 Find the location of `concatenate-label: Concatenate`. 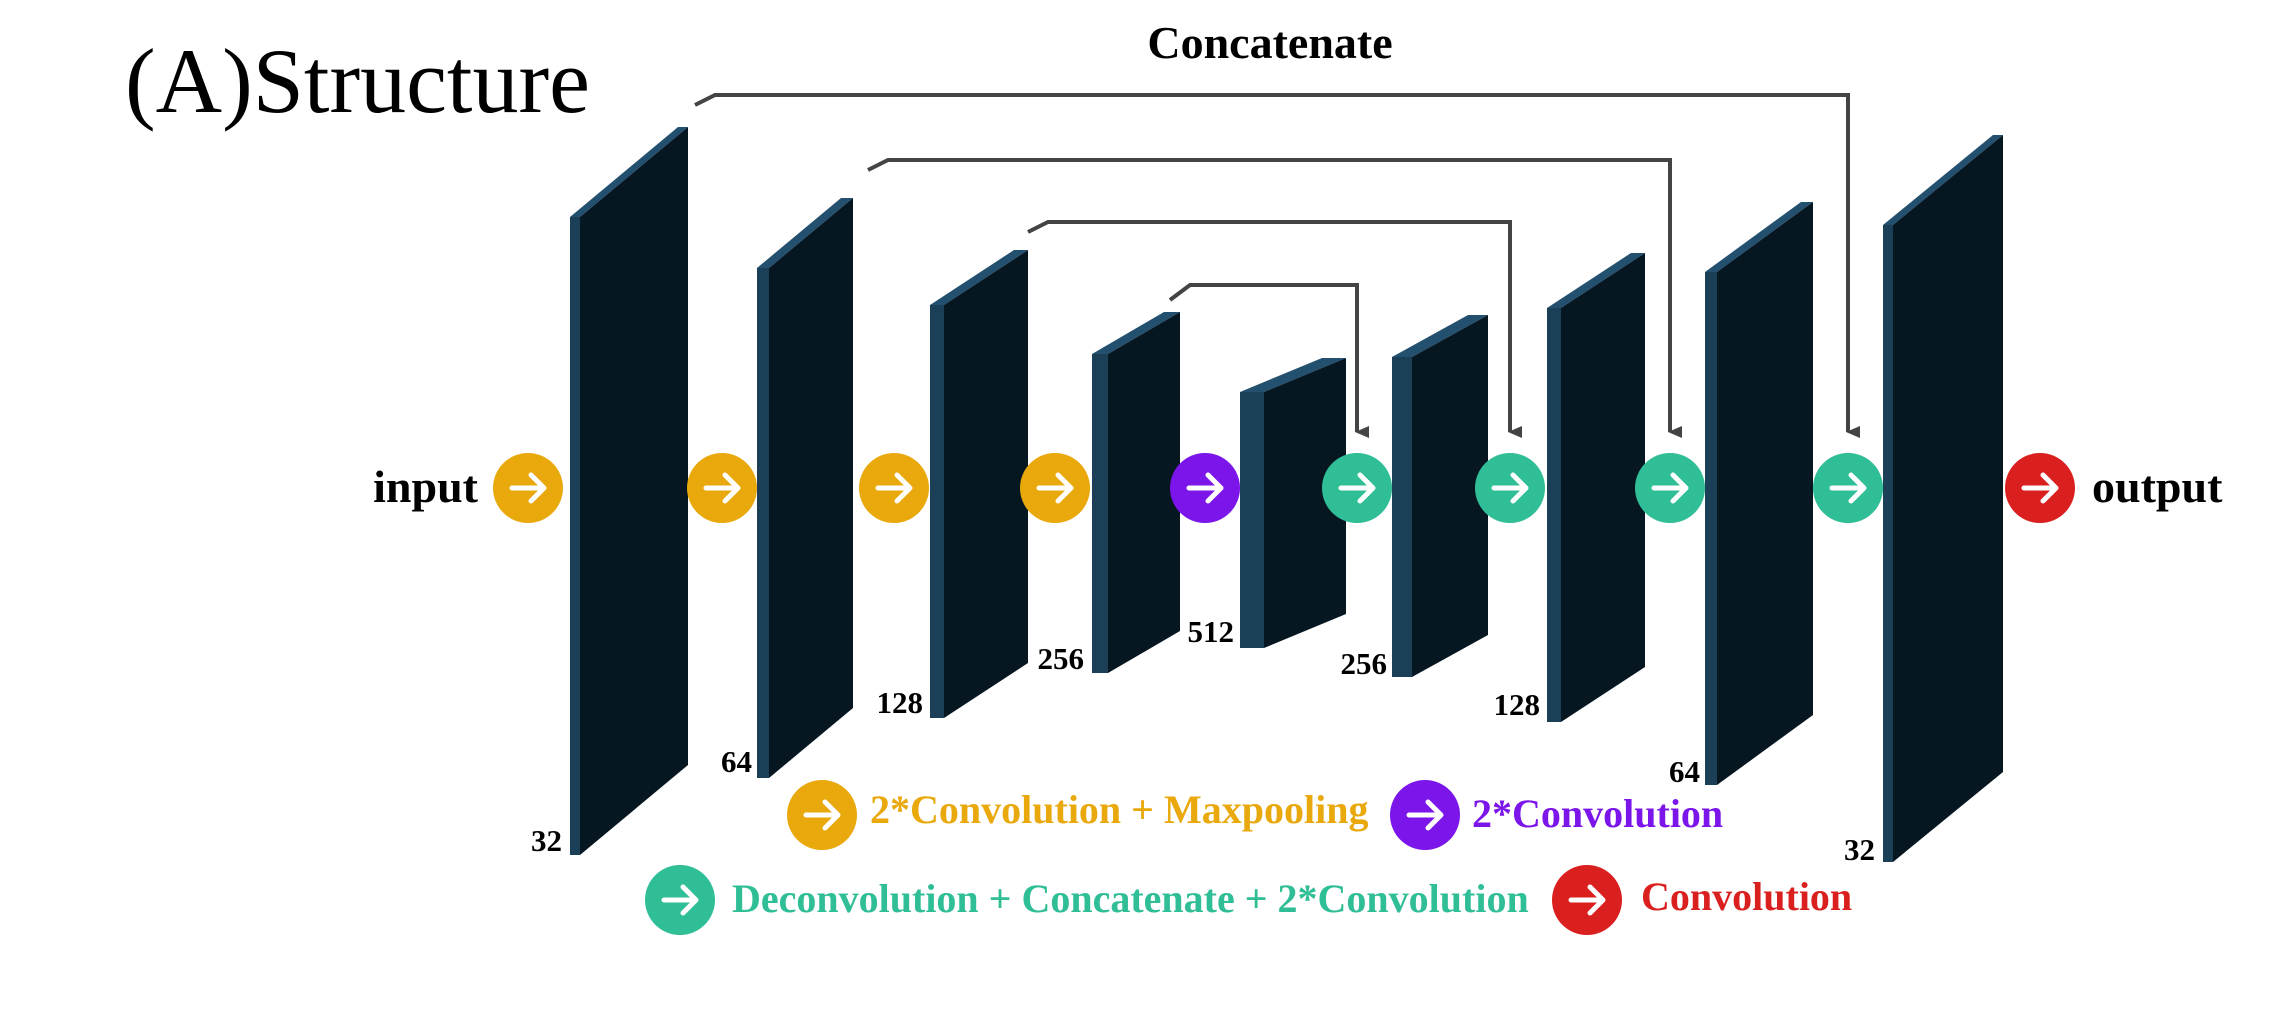

concatenate-label: Concatenate is located at coordinates (1269, 42).